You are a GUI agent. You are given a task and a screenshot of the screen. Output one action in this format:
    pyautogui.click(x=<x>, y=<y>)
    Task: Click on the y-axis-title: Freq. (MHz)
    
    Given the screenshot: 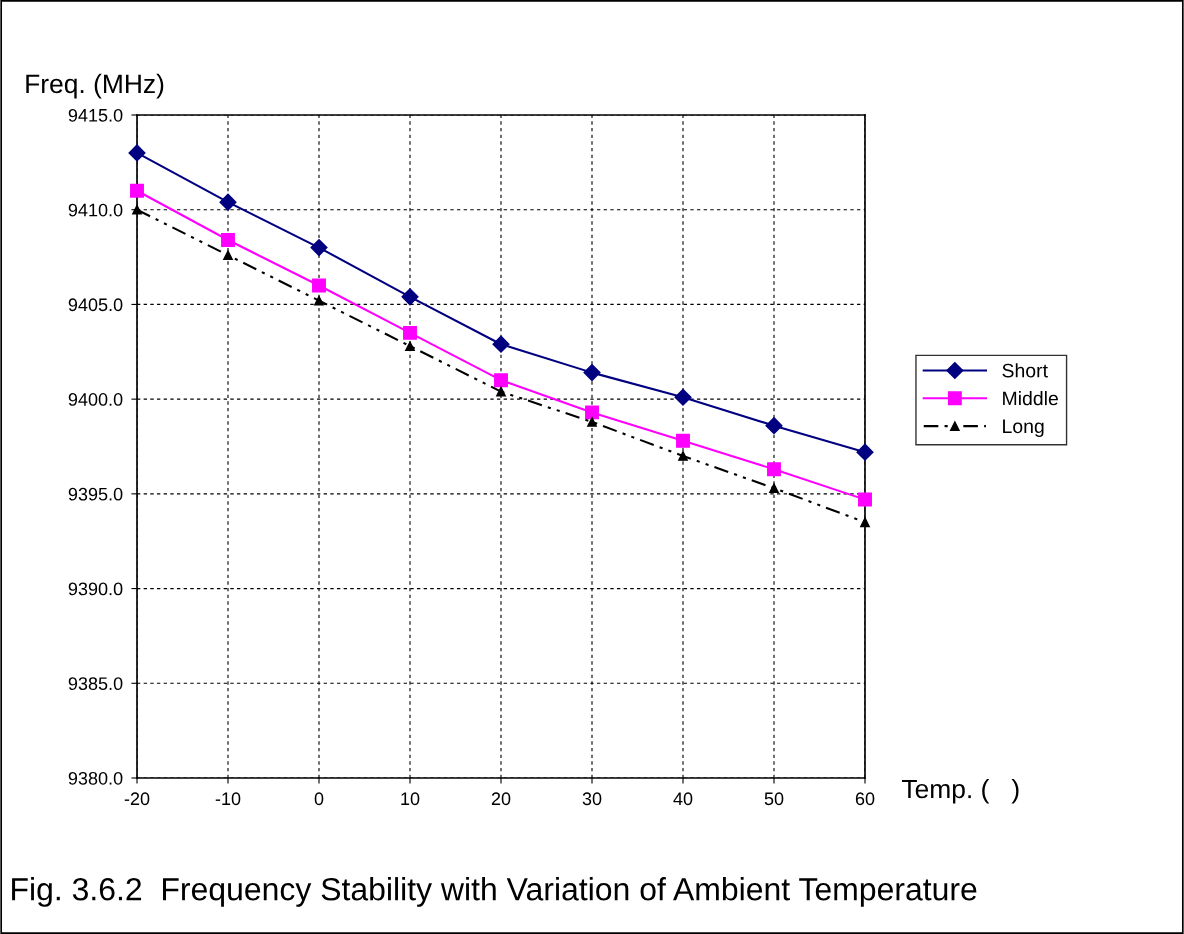 What is the action you would take?
    pyautogui.click(x=95, y=86)
    